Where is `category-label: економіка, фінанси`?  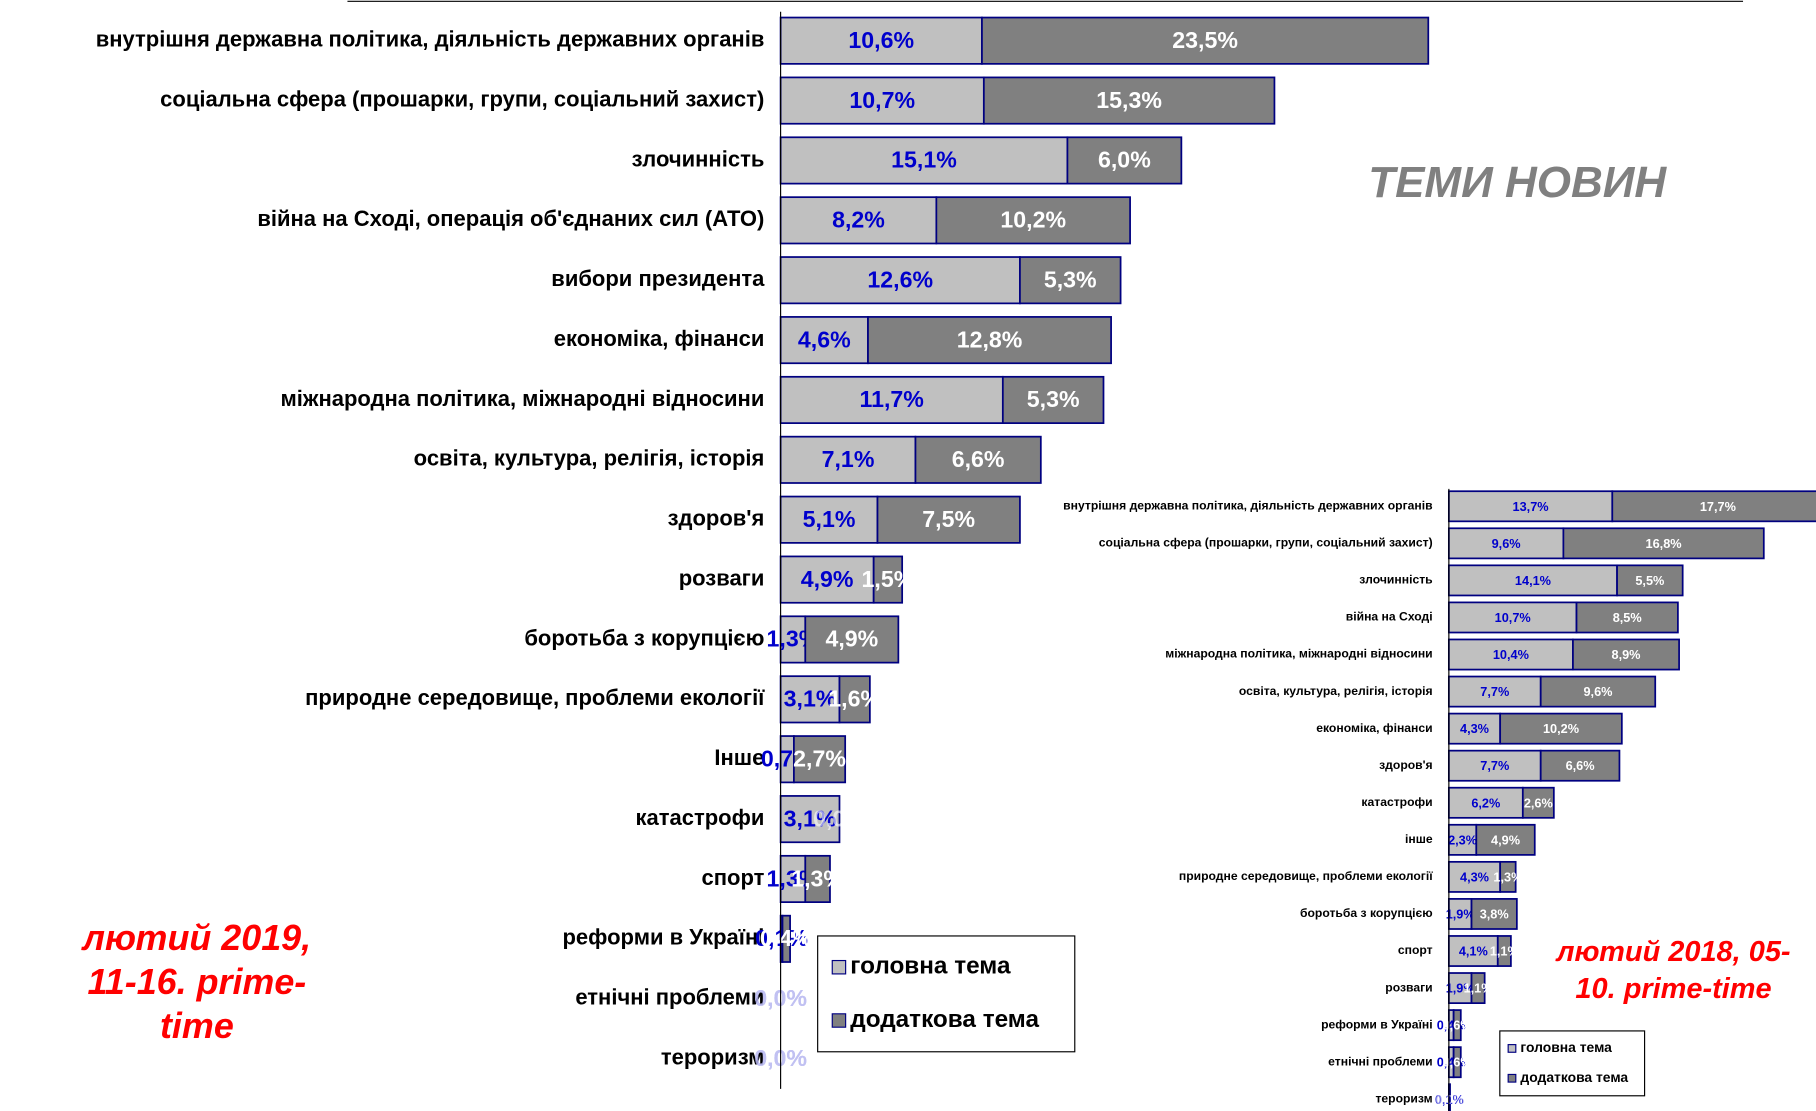 category-label: економіка, фінанси is located at coordinates (659, 338).